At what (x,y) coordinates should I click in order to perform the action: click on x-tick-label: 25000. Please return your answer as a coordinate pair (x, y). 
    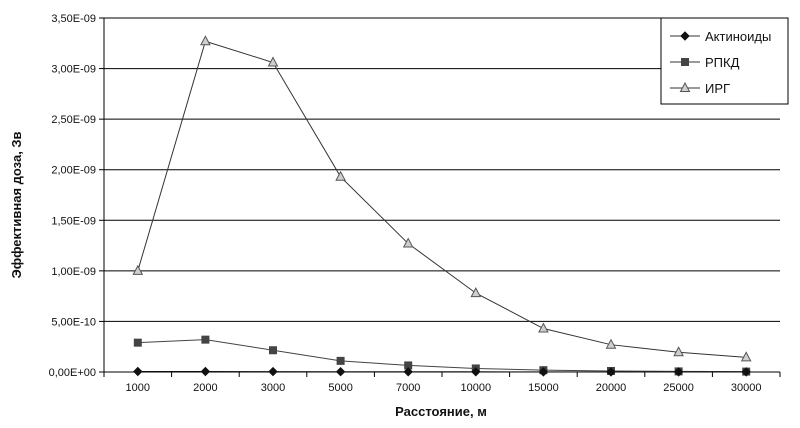
    Looking at the image, I should click on (678, 388).